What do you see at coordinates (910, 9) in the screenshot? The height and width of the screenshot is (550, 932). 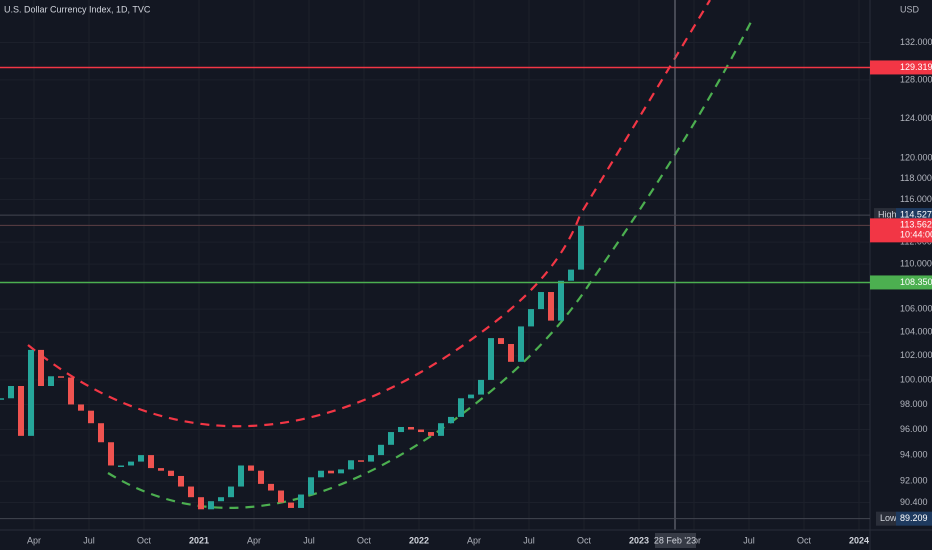 I see `price-unit: USD` at bounding box center [910, 9].